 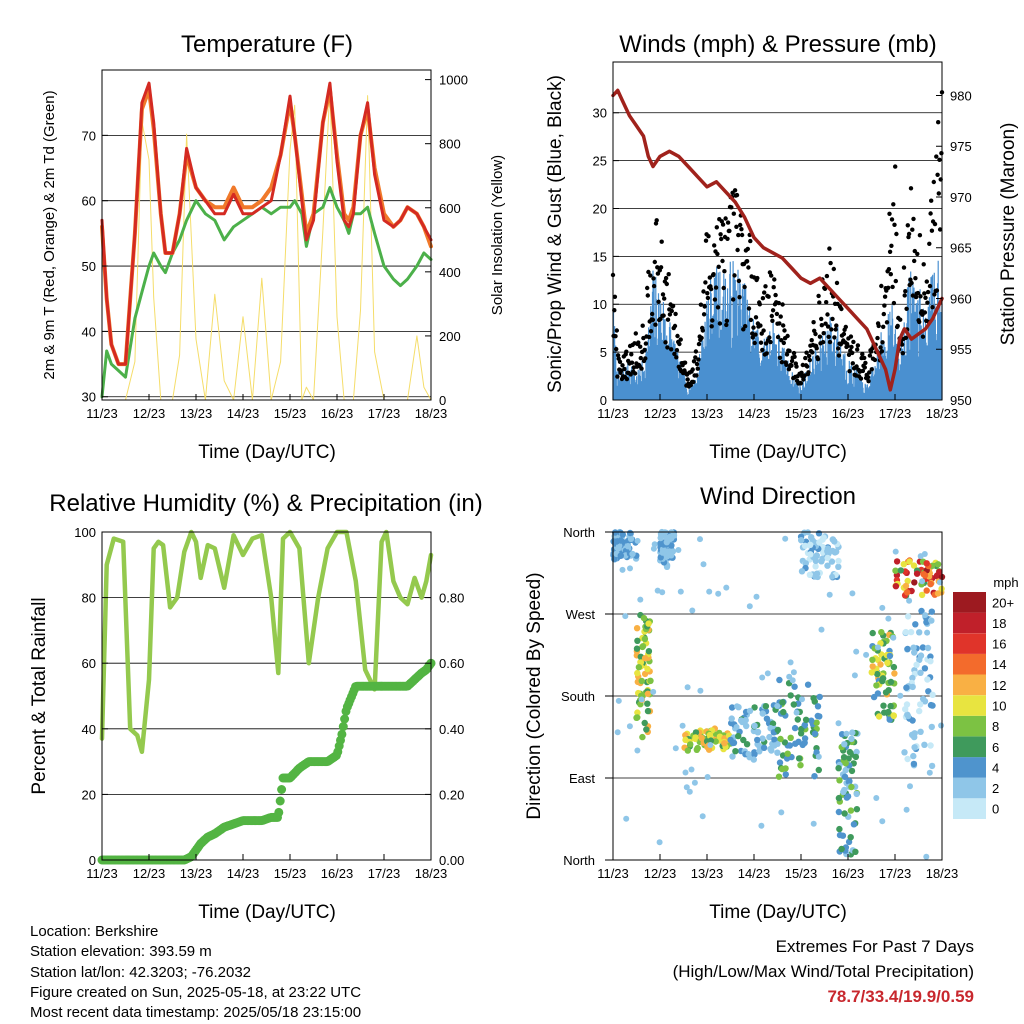 What do you see at coordinates (801, 413) in the screenshot?
I see `winds-xtick-label: 15/23` at bounding box center [801, 413].